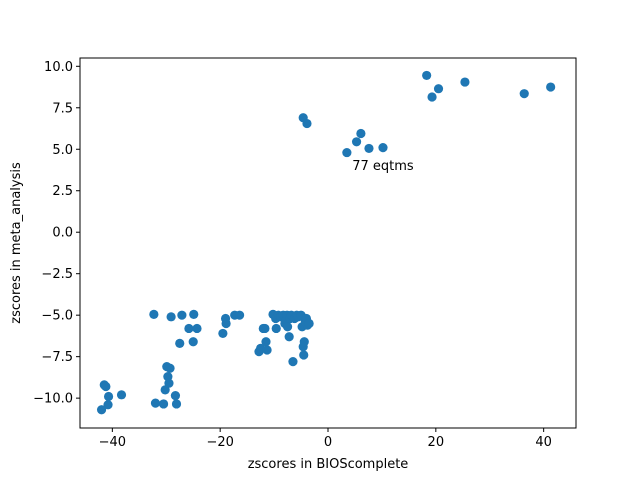 Image resolution: width=640 pixels, height=480 pixels. What do you see at coordinates (16, 243) in the screenshot?
I see `y-axis-label: zscores in meta_analysis` at bounding box center [16, 243].